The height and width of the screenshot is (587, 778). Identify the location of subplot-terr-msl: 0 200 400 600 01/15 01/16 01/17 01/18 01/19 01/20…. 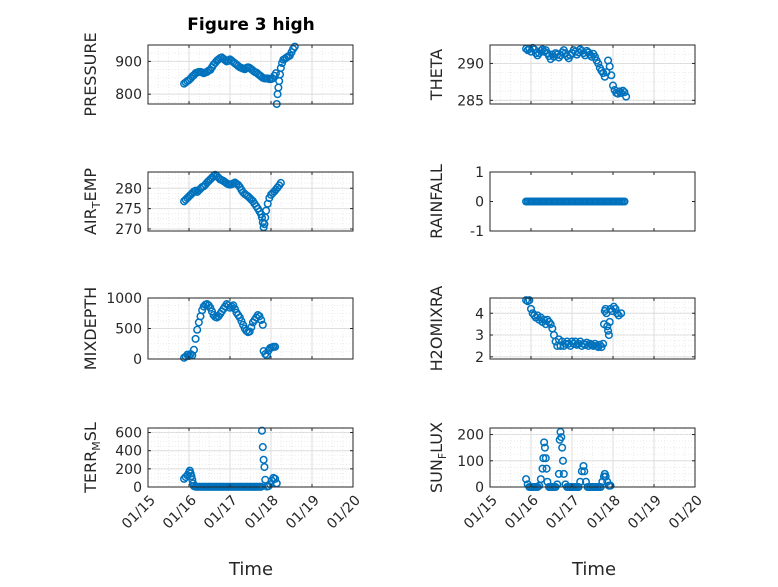
(222, 477).